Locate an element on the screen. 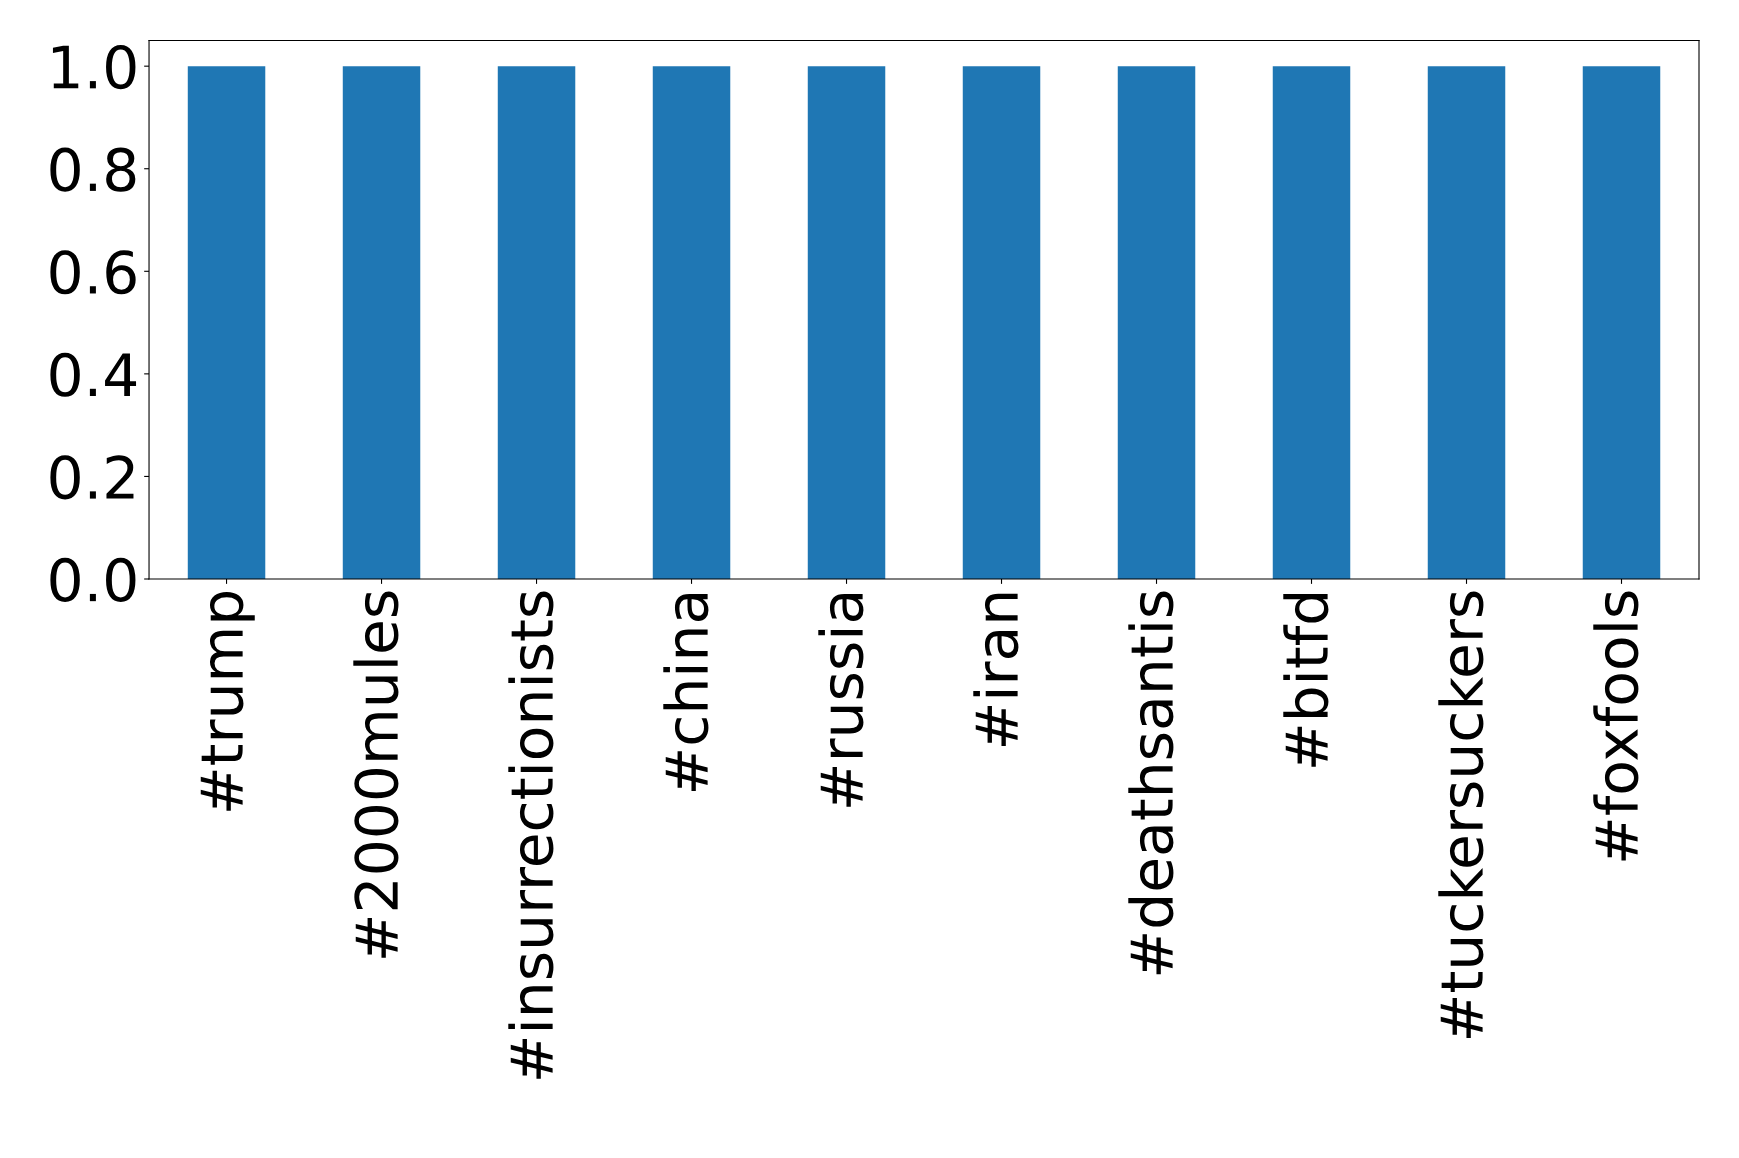 The image size is (1739, 1158). x-tick-label: #foxfools is located at coordinates (1616, 726).